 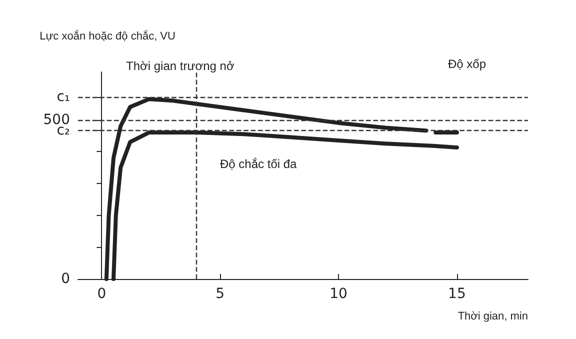 I want to click on y-axis-title: Lực xoắn hoặc độ chắc, VU, so click(x=108, y=36).